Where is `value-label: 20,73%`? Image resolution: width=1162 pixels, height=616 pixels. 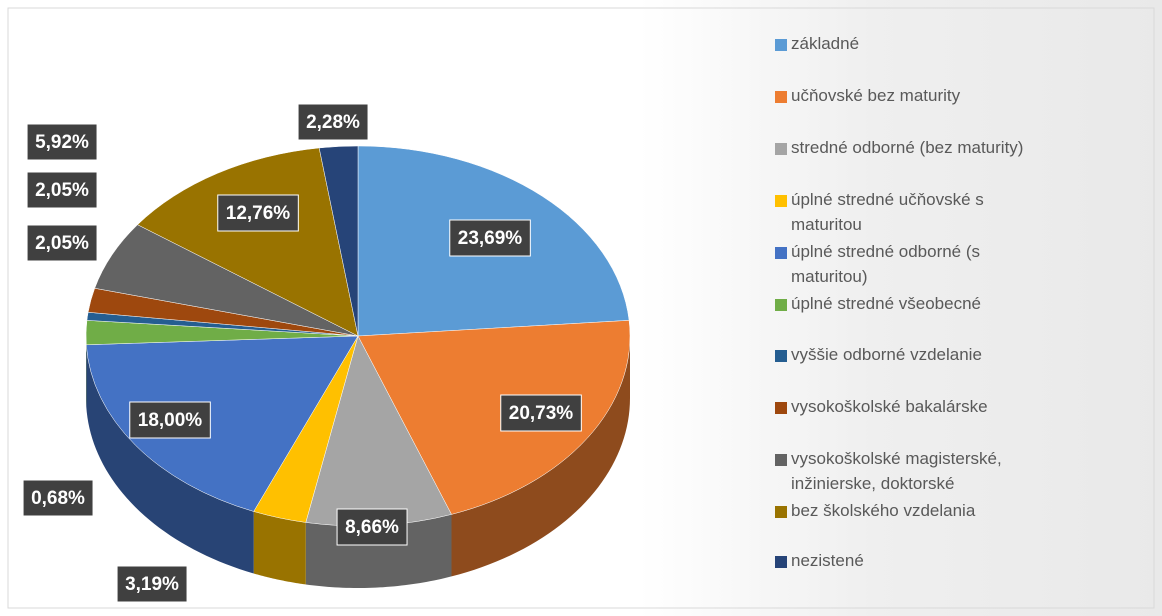
value-label: 20,73% is located at coordinates (541, 413).